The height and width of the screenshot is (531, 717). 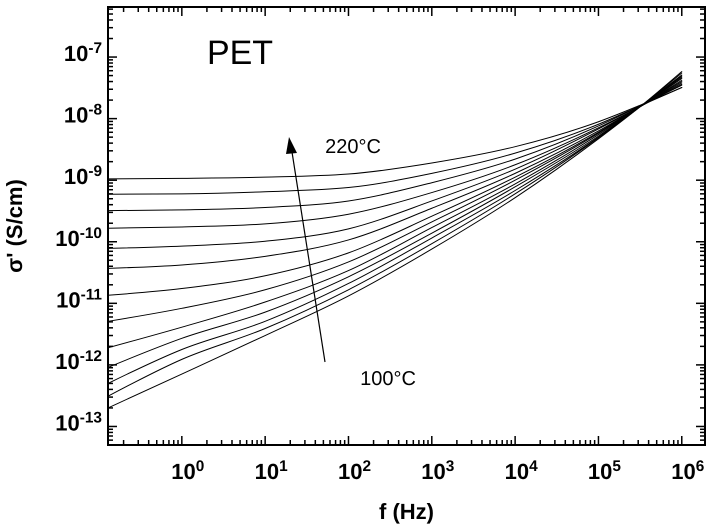 What do you see at coordinates (388, 379) in the screenshot?
I see `annotation: 100°C` at bounding box center [388, 379].